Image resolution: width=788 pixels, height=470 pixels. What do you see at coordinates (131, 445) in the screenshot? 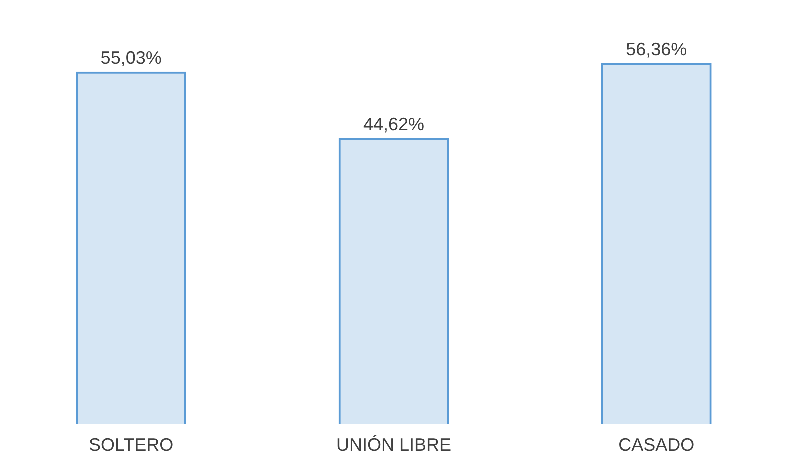
I see `x-tick-label: SOLTERO` at bounding box center [131, 445].